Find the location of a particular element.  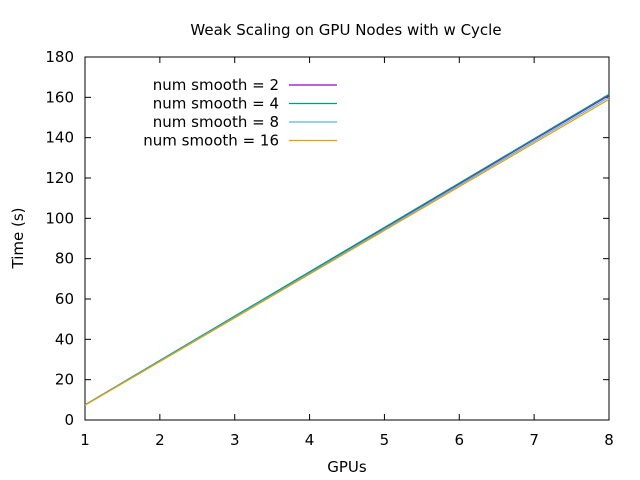

x-tick-label: 4 is located at coordinates (310, 440).